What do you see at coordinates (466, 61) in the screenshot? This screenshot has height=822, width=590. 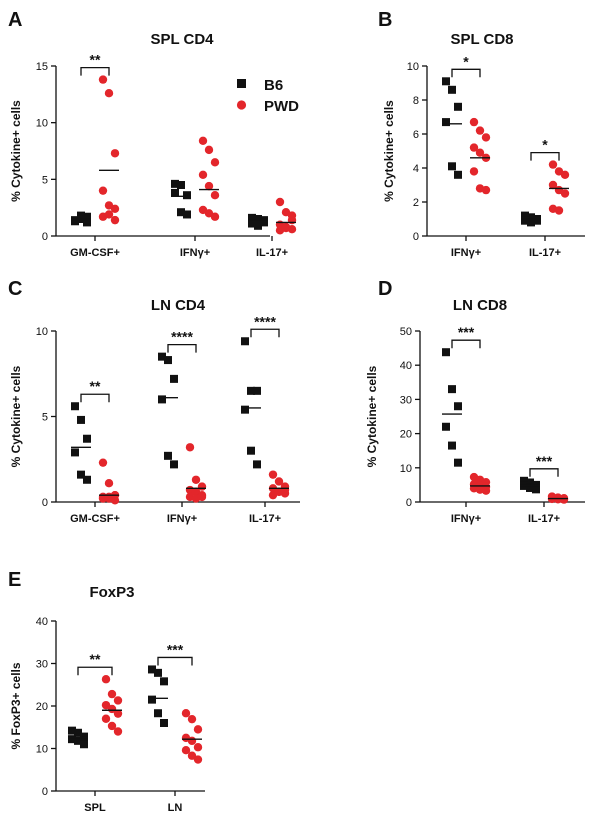 I see `significance-label: *` at bounding box center [466, 61].